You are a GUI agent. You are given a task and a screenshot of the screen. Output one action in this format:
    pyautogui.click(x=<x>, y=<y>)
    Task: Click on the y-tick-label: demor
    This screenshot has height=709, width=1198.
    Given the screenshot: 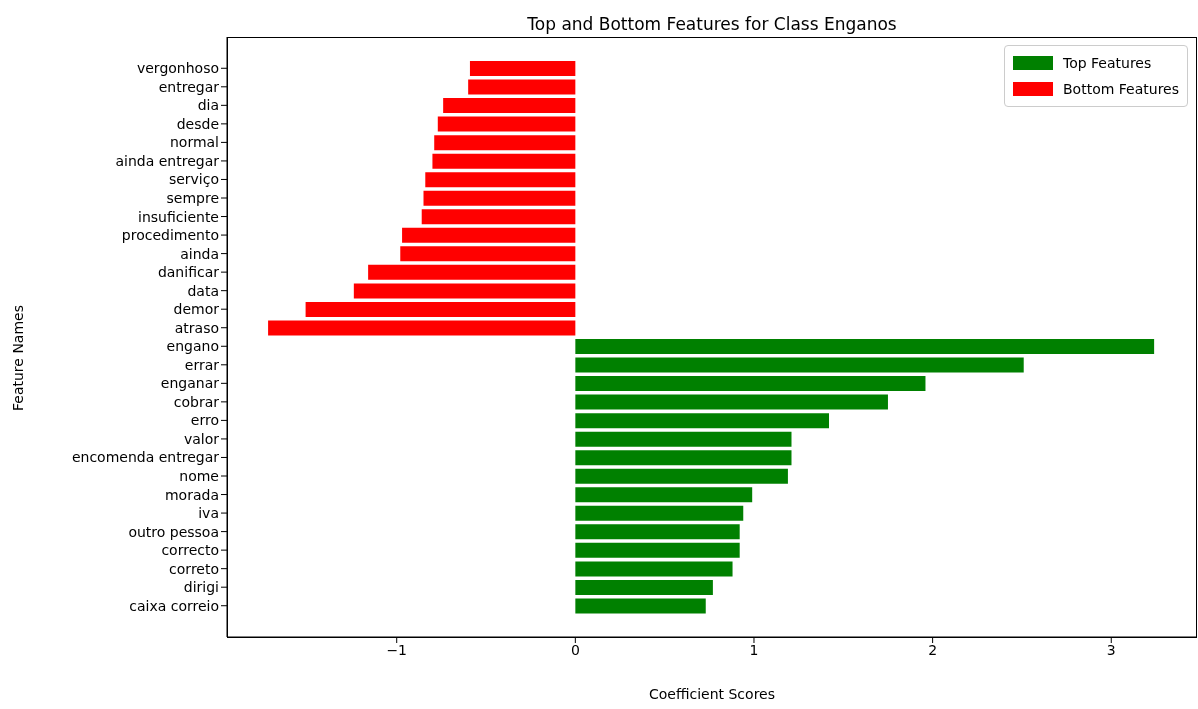 What is the action you would take?
    pyautogui.click(x=196, y=309)
    